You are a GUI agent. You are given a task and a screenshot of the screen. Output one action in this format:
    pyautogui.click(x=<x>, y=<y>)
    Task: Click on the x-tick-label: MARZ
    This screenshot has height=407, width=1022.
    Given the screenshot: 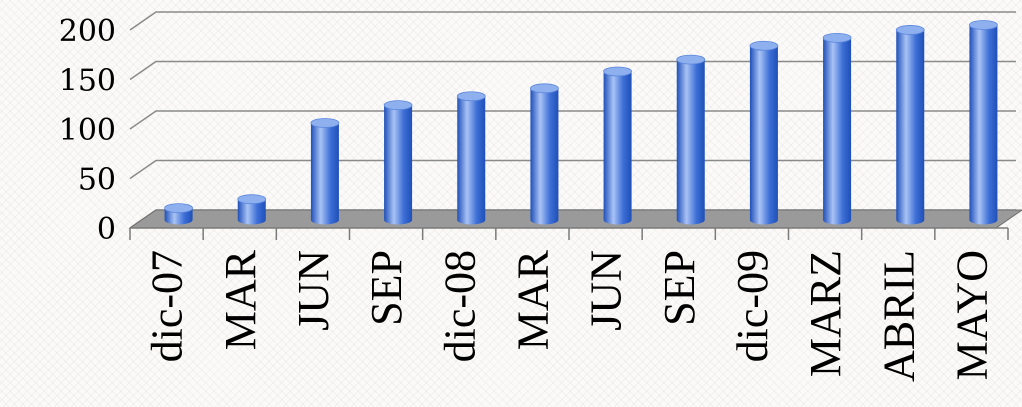 What is the action you would take?
    pyautogui.click(x=825, y=313)
    